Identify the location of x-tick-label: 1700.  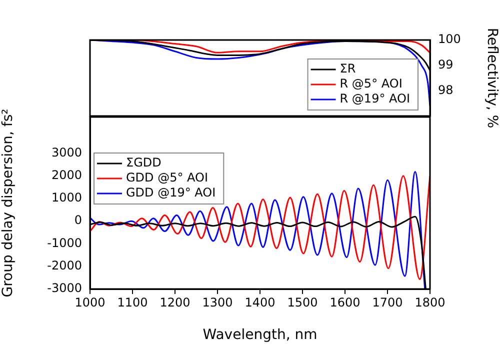
(387, 302).